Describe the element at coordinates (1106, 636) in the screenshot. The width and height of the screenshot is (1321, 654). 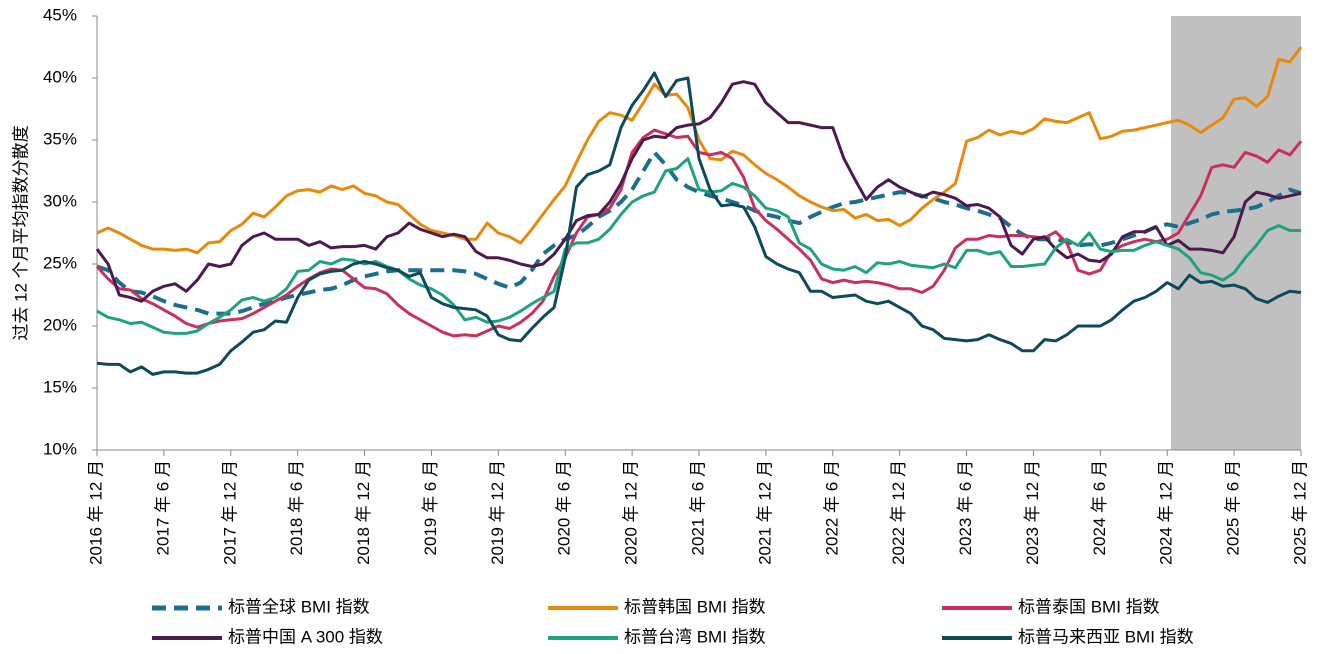
I see `legend-label: 标普马来西亚 BMI 指数` at that location.